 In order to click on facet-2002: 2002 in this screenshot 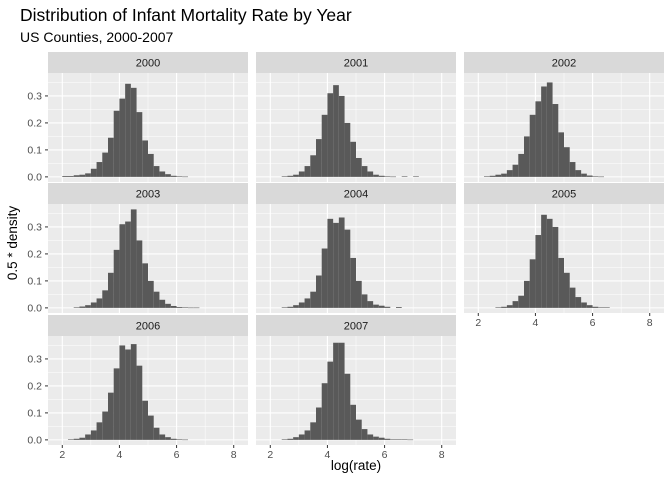, I will do `click(564, 117)`.